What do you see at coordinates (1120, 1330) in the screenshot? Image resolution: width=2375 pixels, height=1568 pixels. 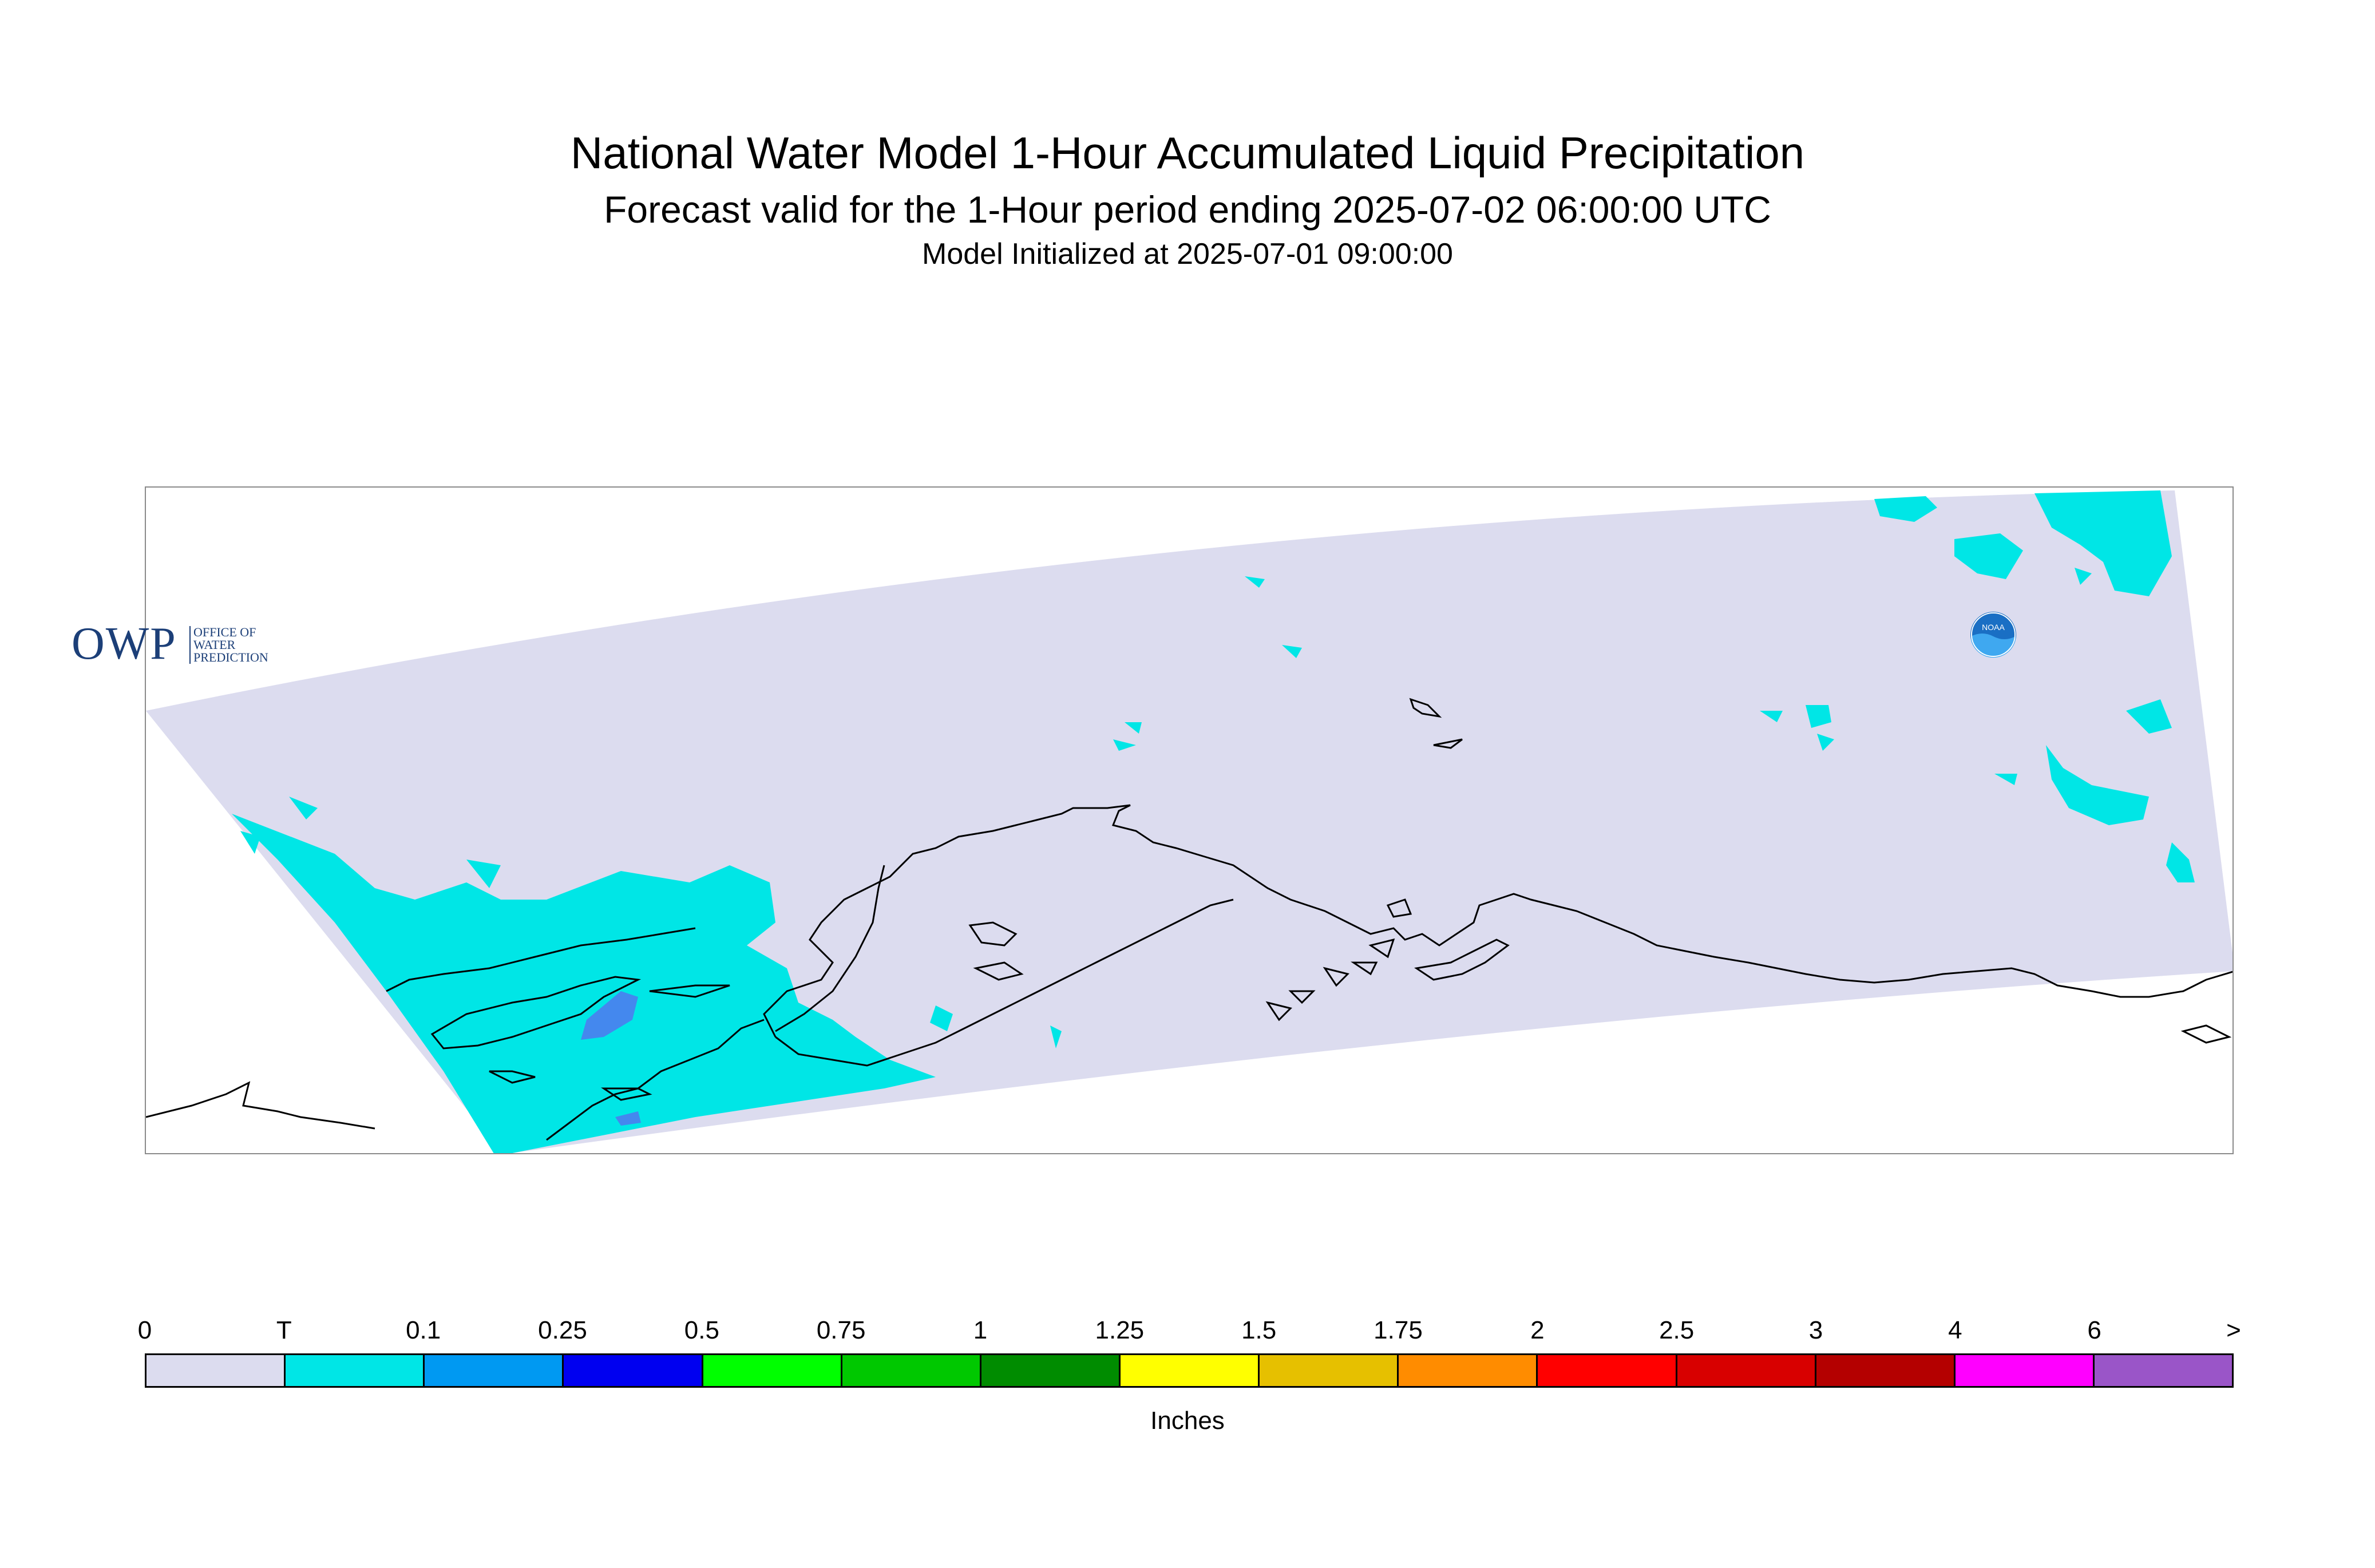 I see `colorbar-tick-label: 1.25` at bounding box center [1120, 1330].